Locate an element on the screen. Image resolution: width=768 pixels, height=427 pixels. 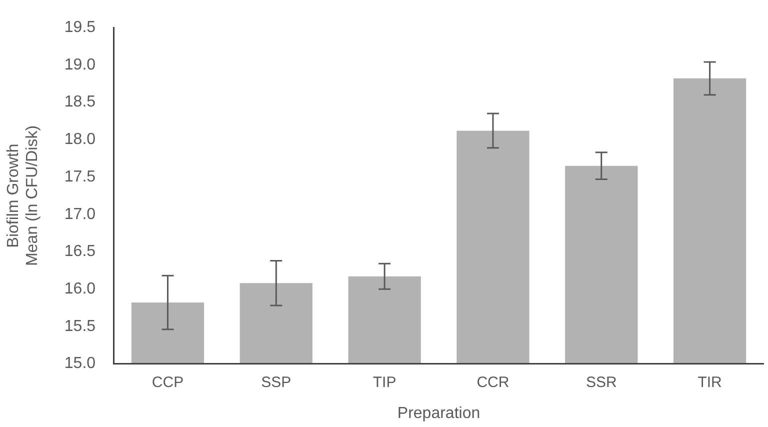
y-tick-label: 18.5 is located at coordinates (80, 102).